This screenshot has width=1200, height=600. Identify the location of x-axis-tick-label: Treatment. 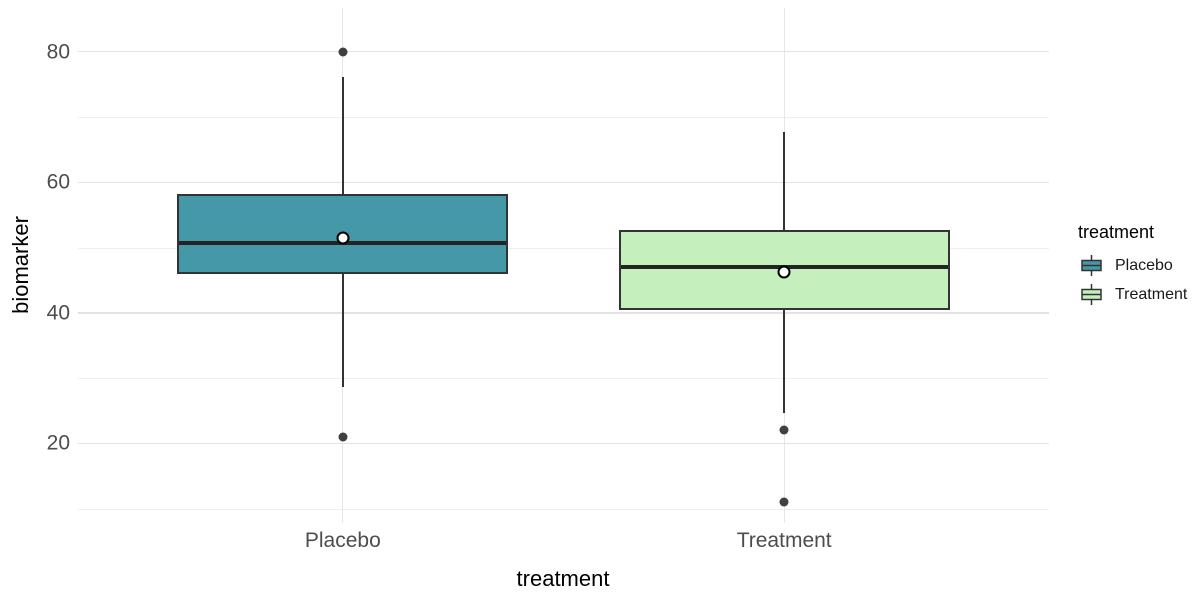
(784, 540).